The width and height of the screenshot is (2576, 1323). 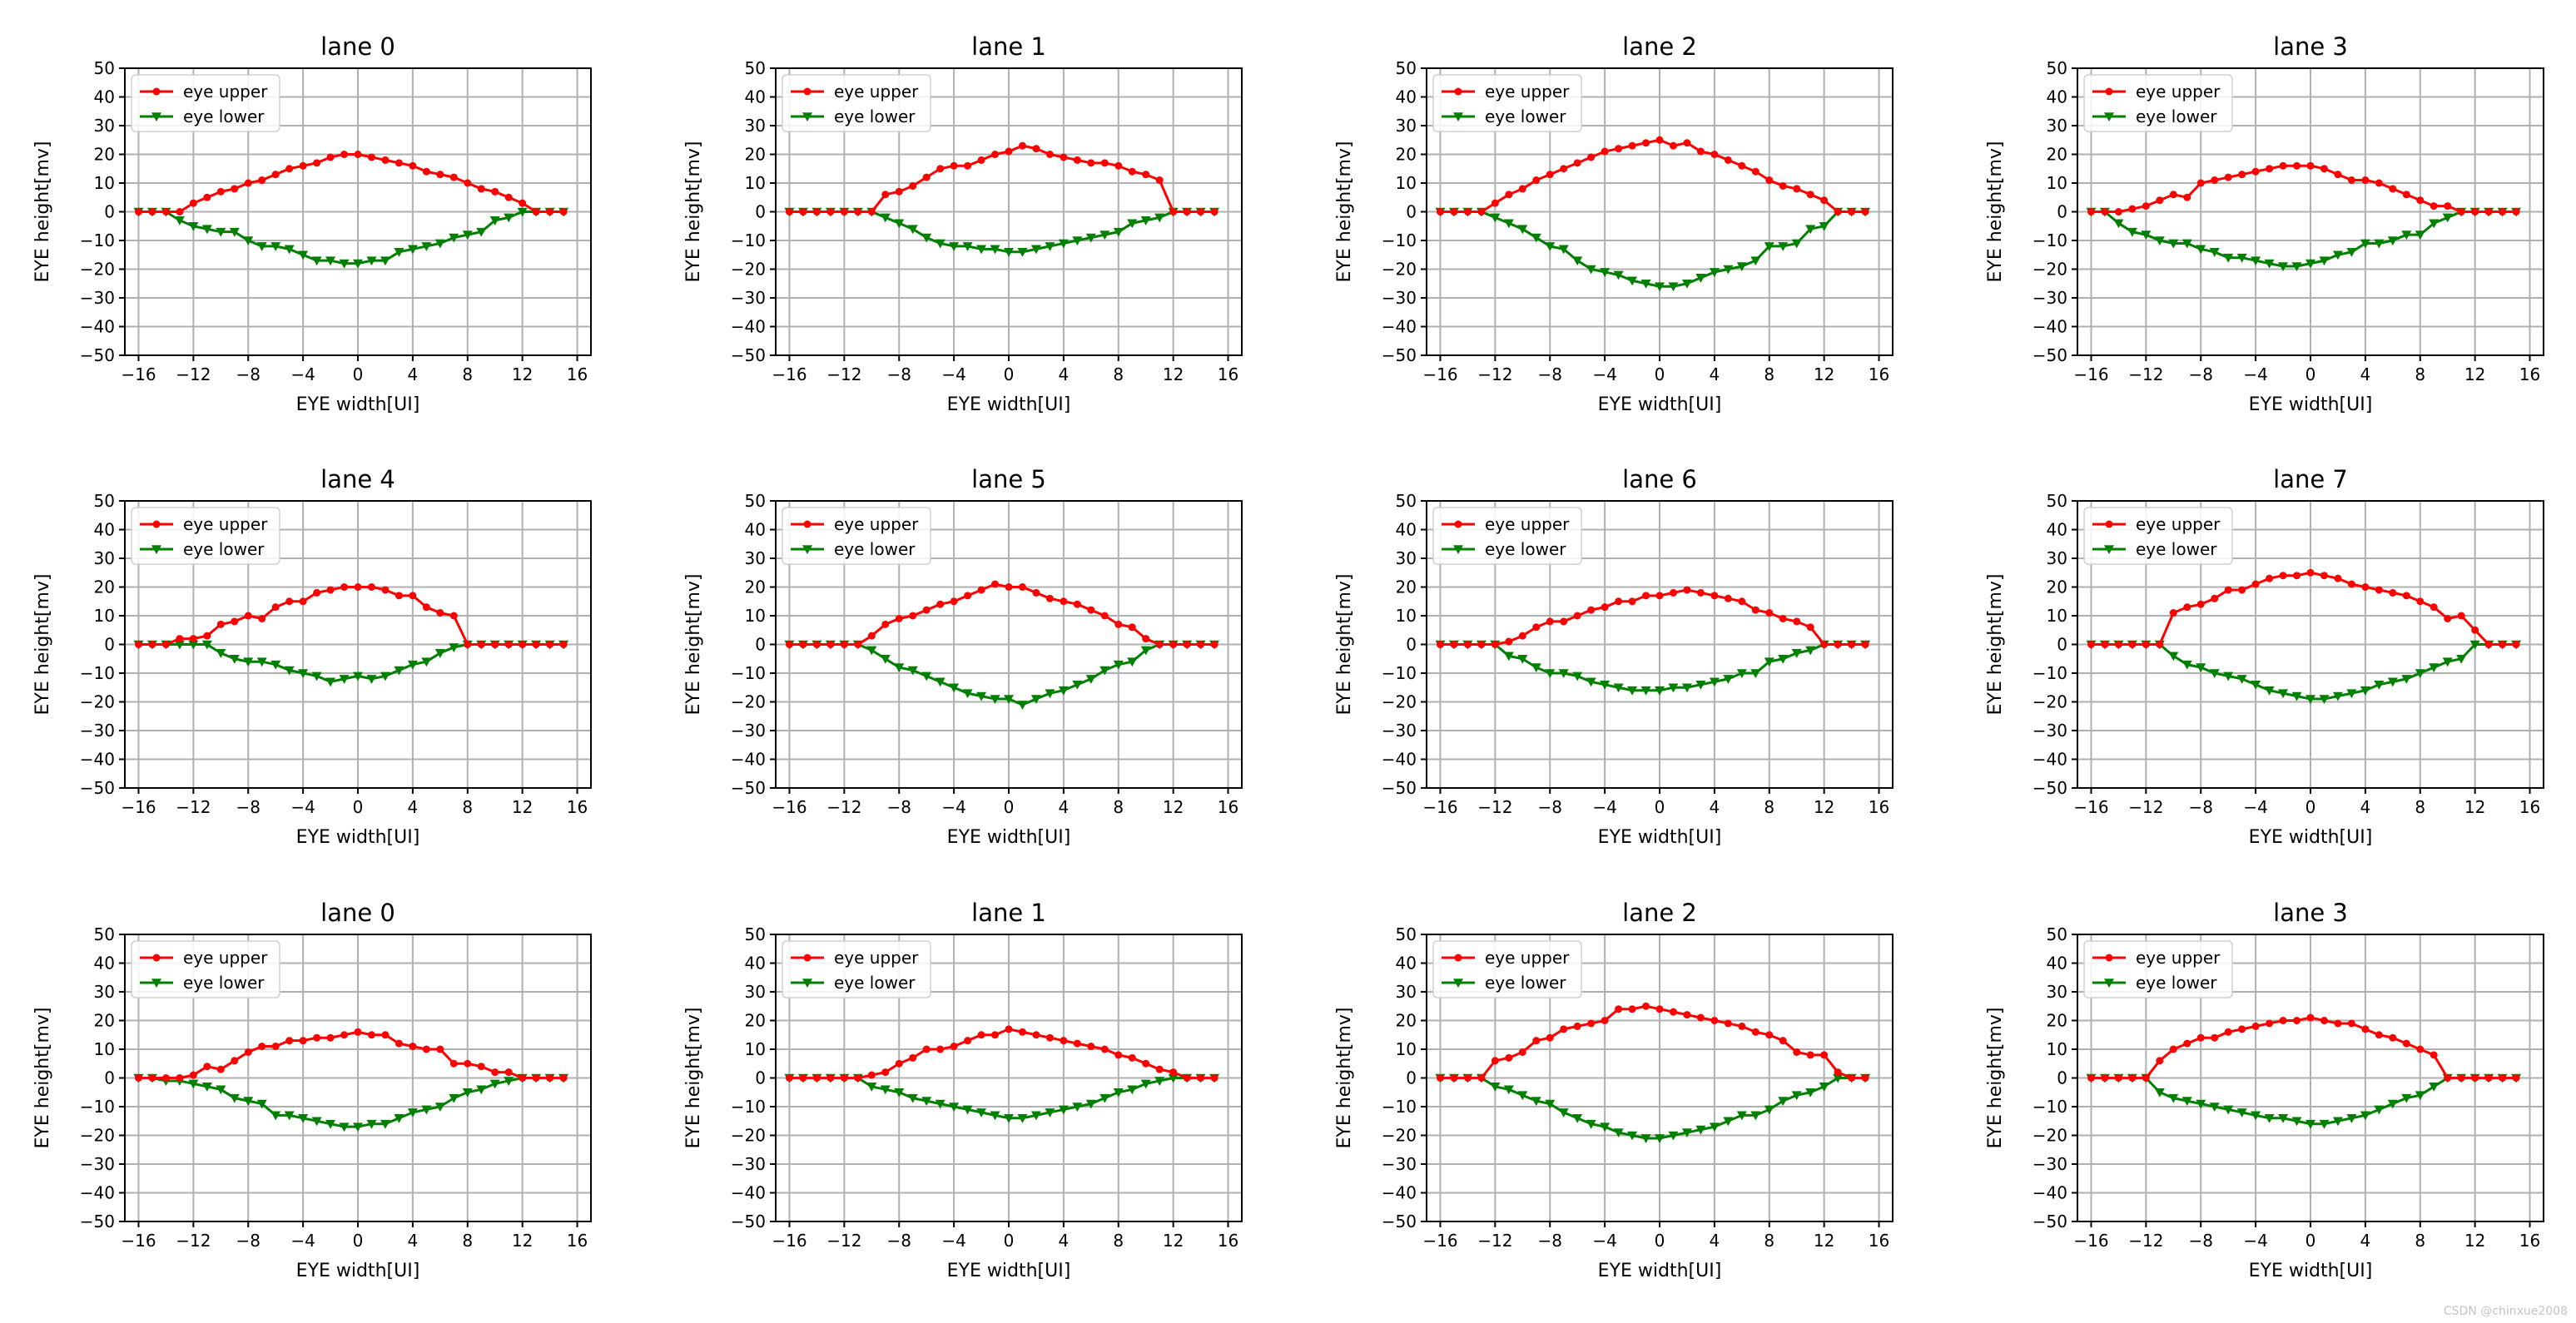 What do you see at coordinates (1995, 212) in the screenshot?
I see `y-axis-label: EYE height[mv]` at bounding box center [1995, 212].